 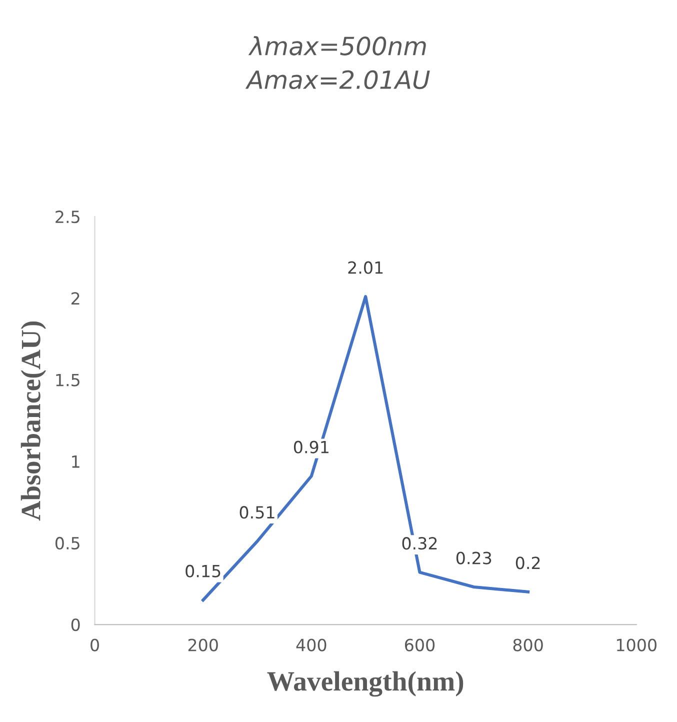 I want to click on chart-title: λmax=500nm Amax=2.01AU, so click(x=337, y=63).